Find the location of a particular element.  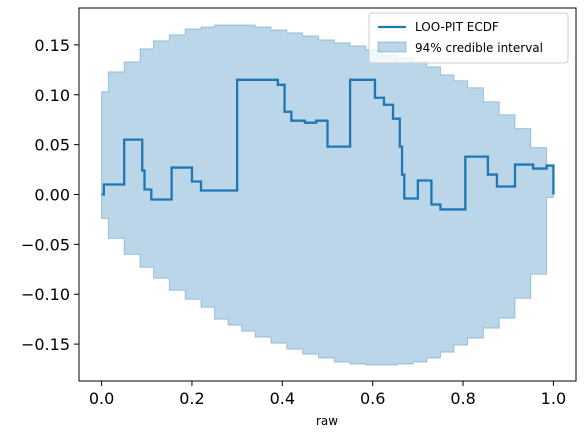

x-tick-label: 1.0 is located at coordinates (553, 398).